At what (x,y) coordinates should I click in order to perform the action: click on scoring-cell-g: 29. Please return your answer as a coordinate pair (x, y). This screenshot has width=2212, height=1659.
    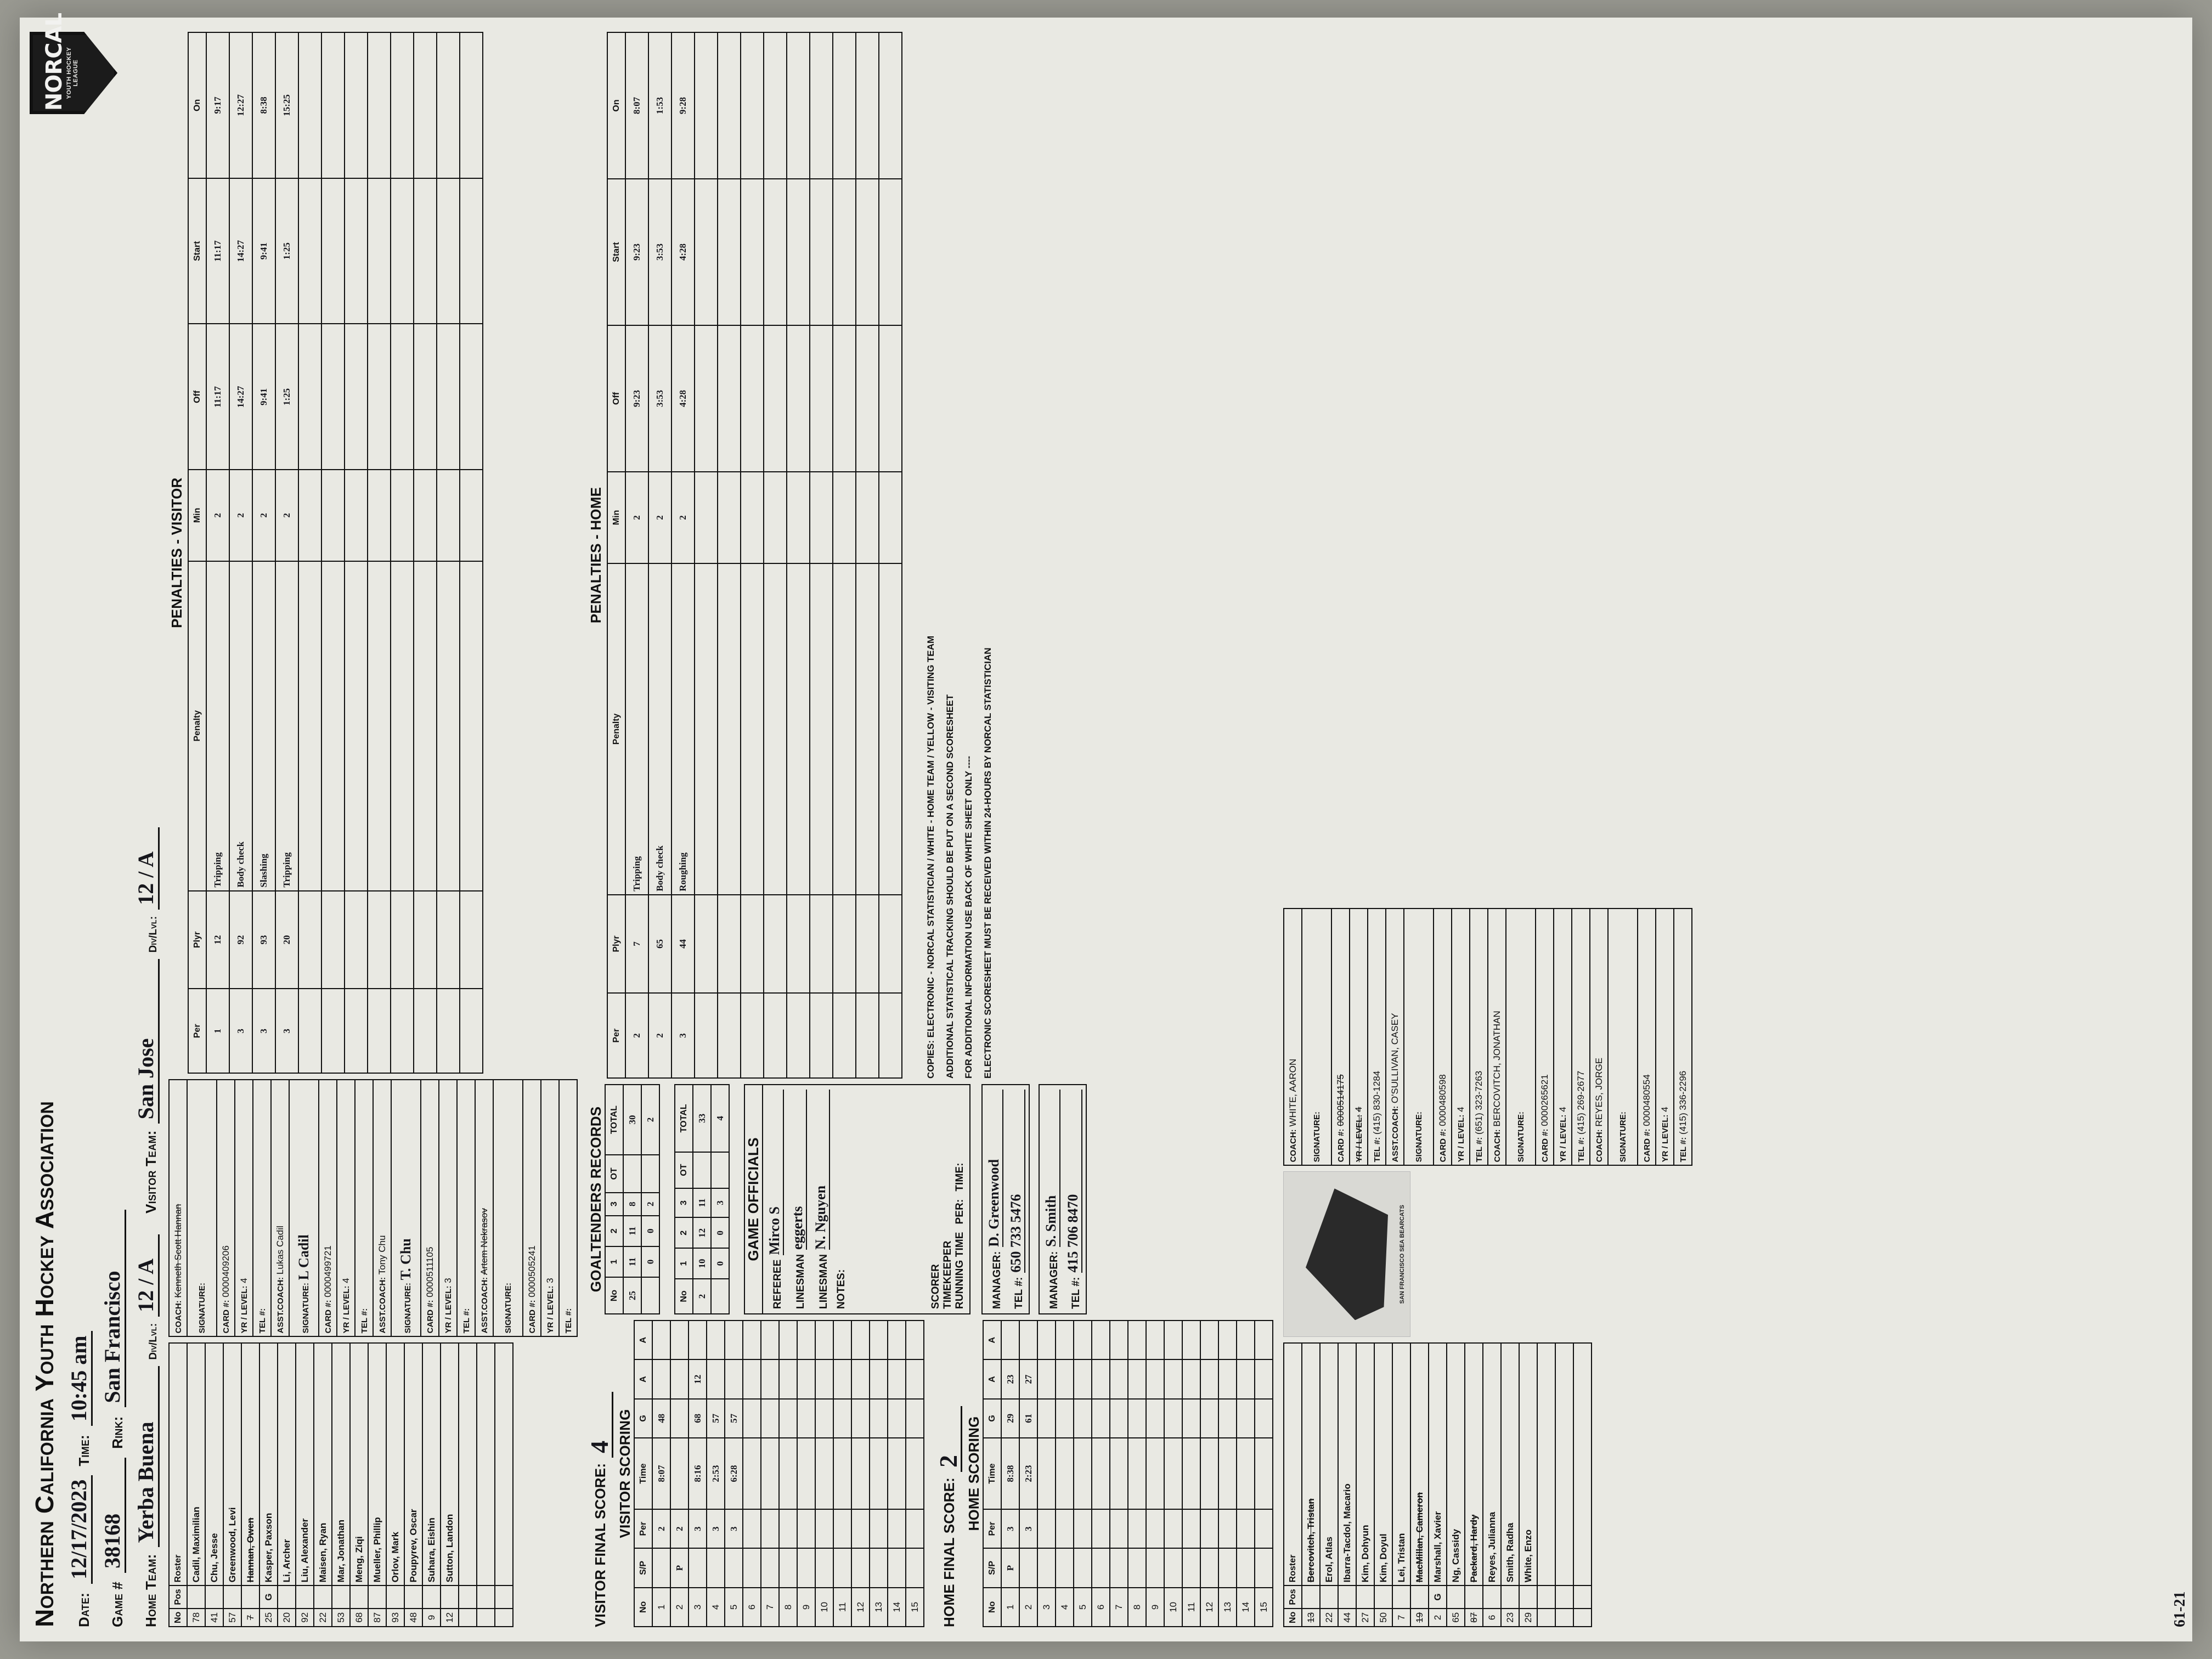
    Looking at the image, I should click on (1010, 1418).